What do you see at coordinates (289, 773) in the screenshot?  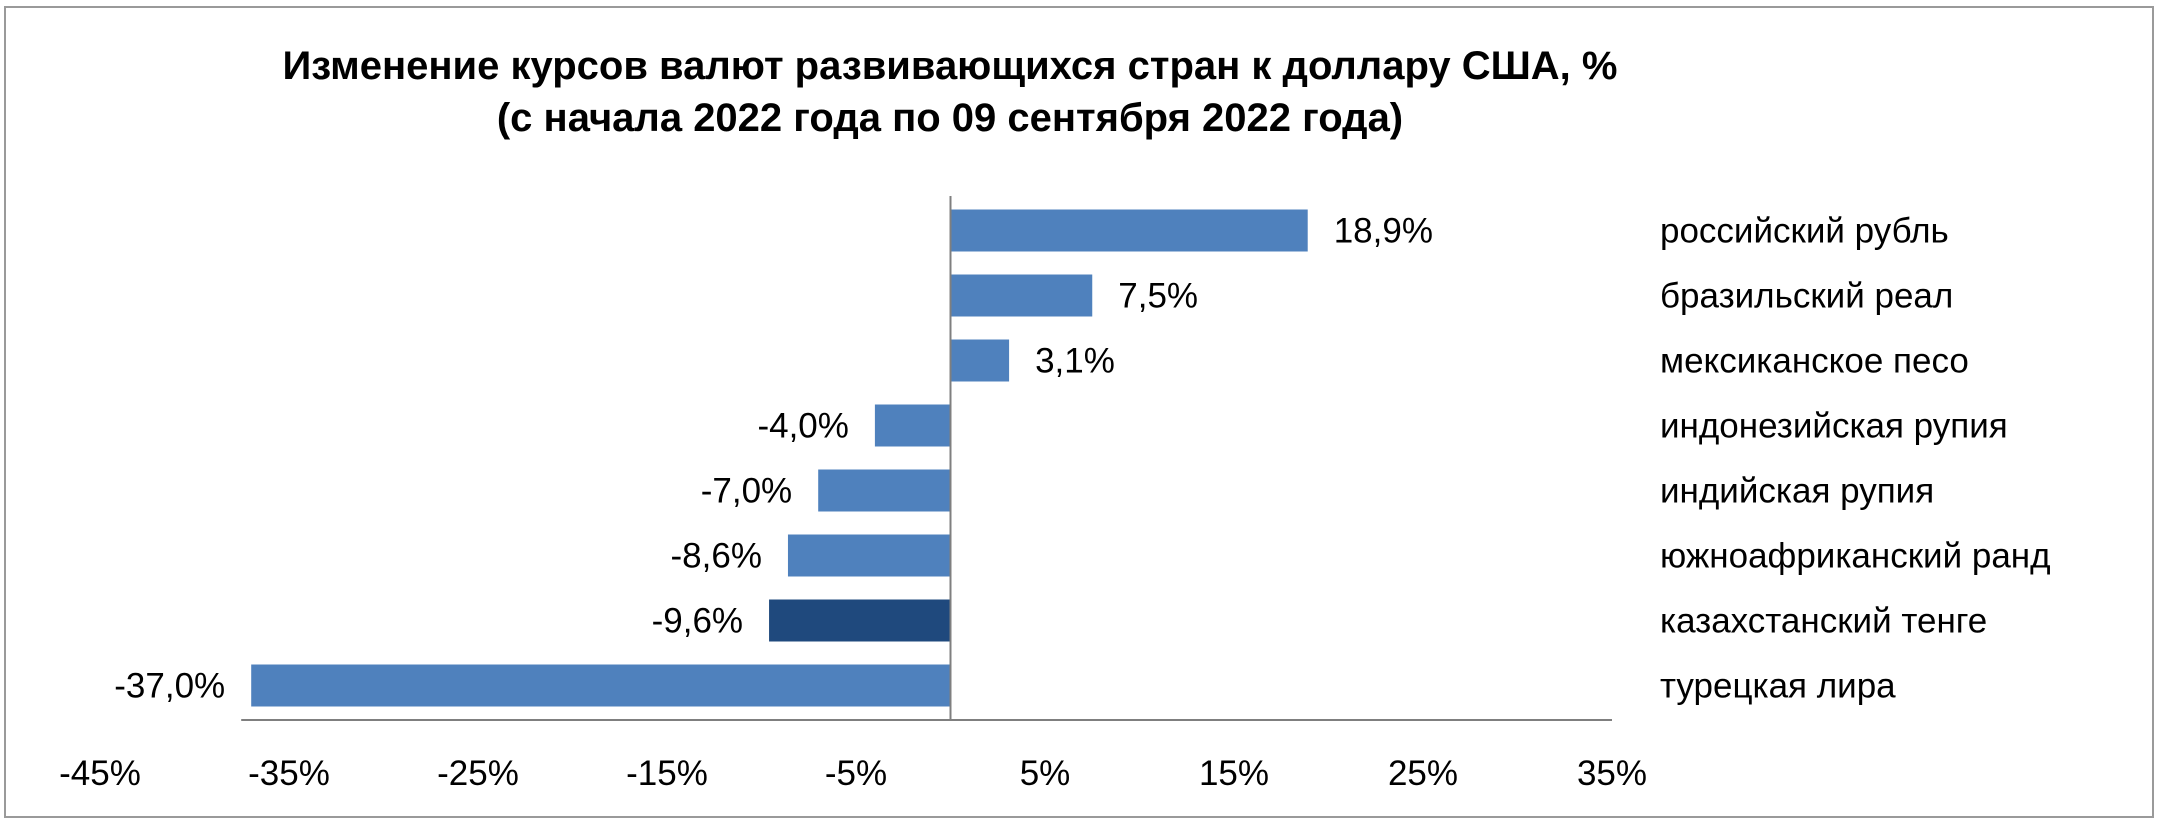 I see `x-tick-label: -35%` at bounding box center [289, 773].